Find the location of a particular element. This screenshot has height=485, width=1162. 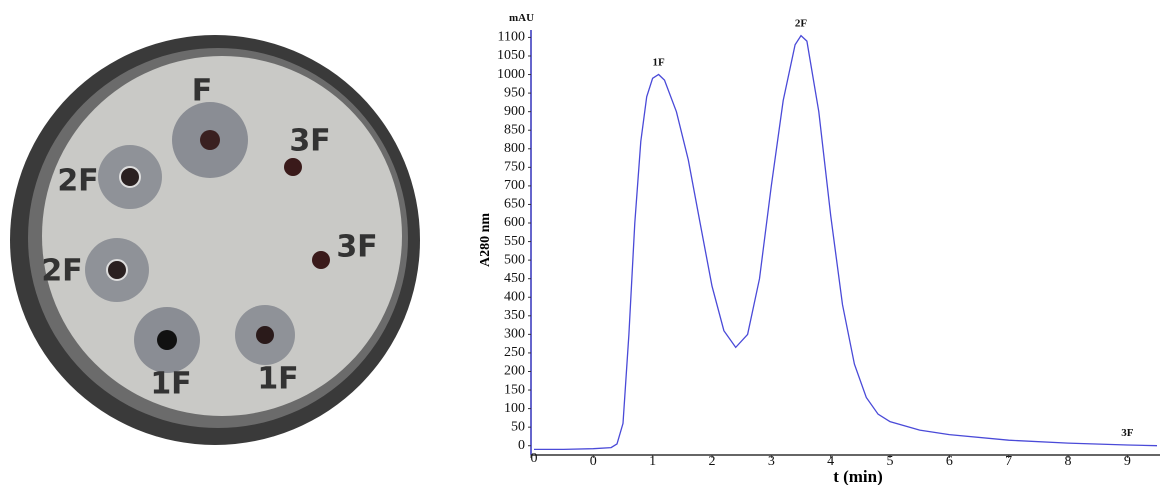

y-unit: mAU is located at coordinates (521, 18).